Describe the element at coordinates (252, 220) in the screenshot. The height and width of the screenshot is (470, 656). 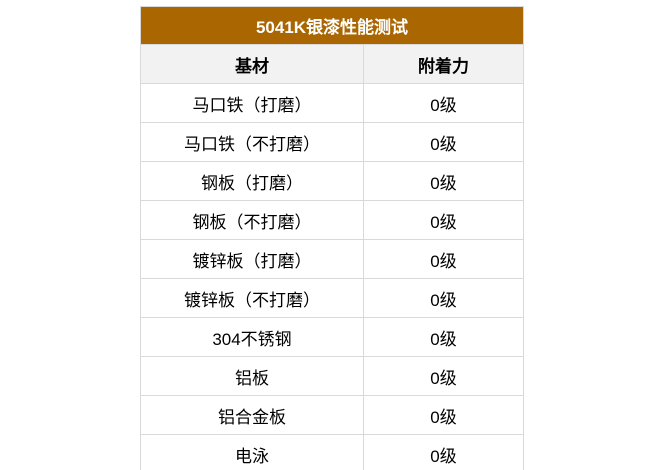
I see `substrate-cell: 钢板（不打磨）` at that location.